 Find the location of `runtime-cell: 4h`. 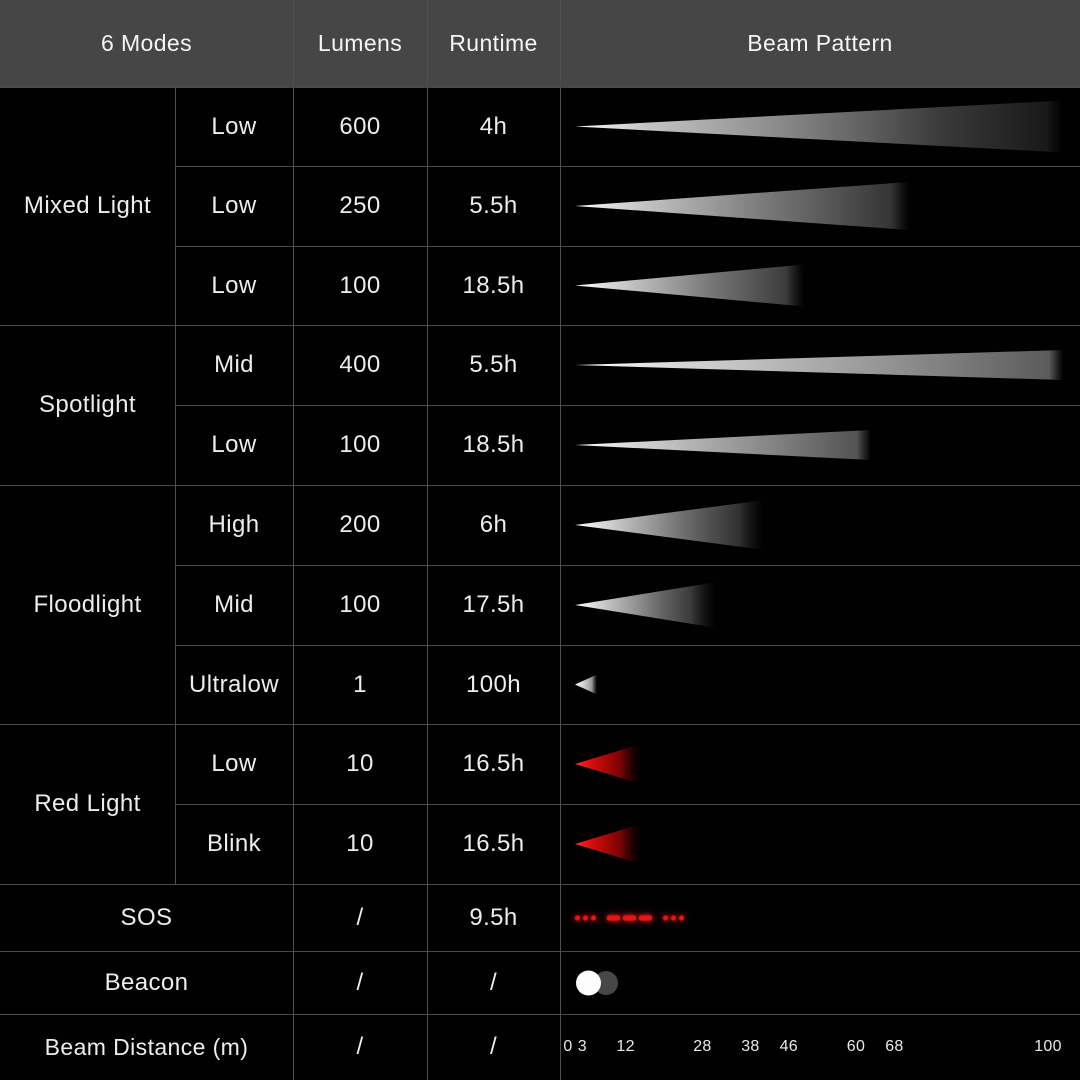

runtime-cell: 4h is located at coordinates (493, 126).